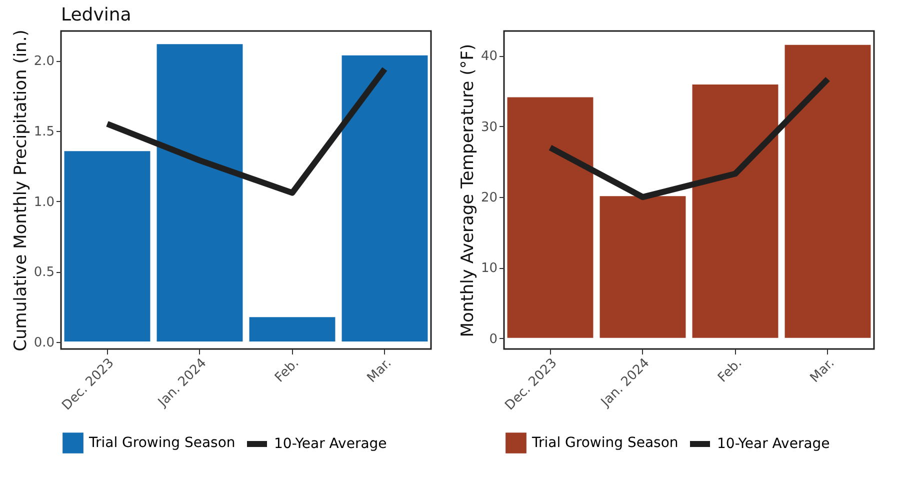 Image resolution: width=919 pixels, height=497 pixels. What do you see at coordinates (489, 198) in the screenshot?
I see `y-tick-label: 20` at bounding box center [489, 198].